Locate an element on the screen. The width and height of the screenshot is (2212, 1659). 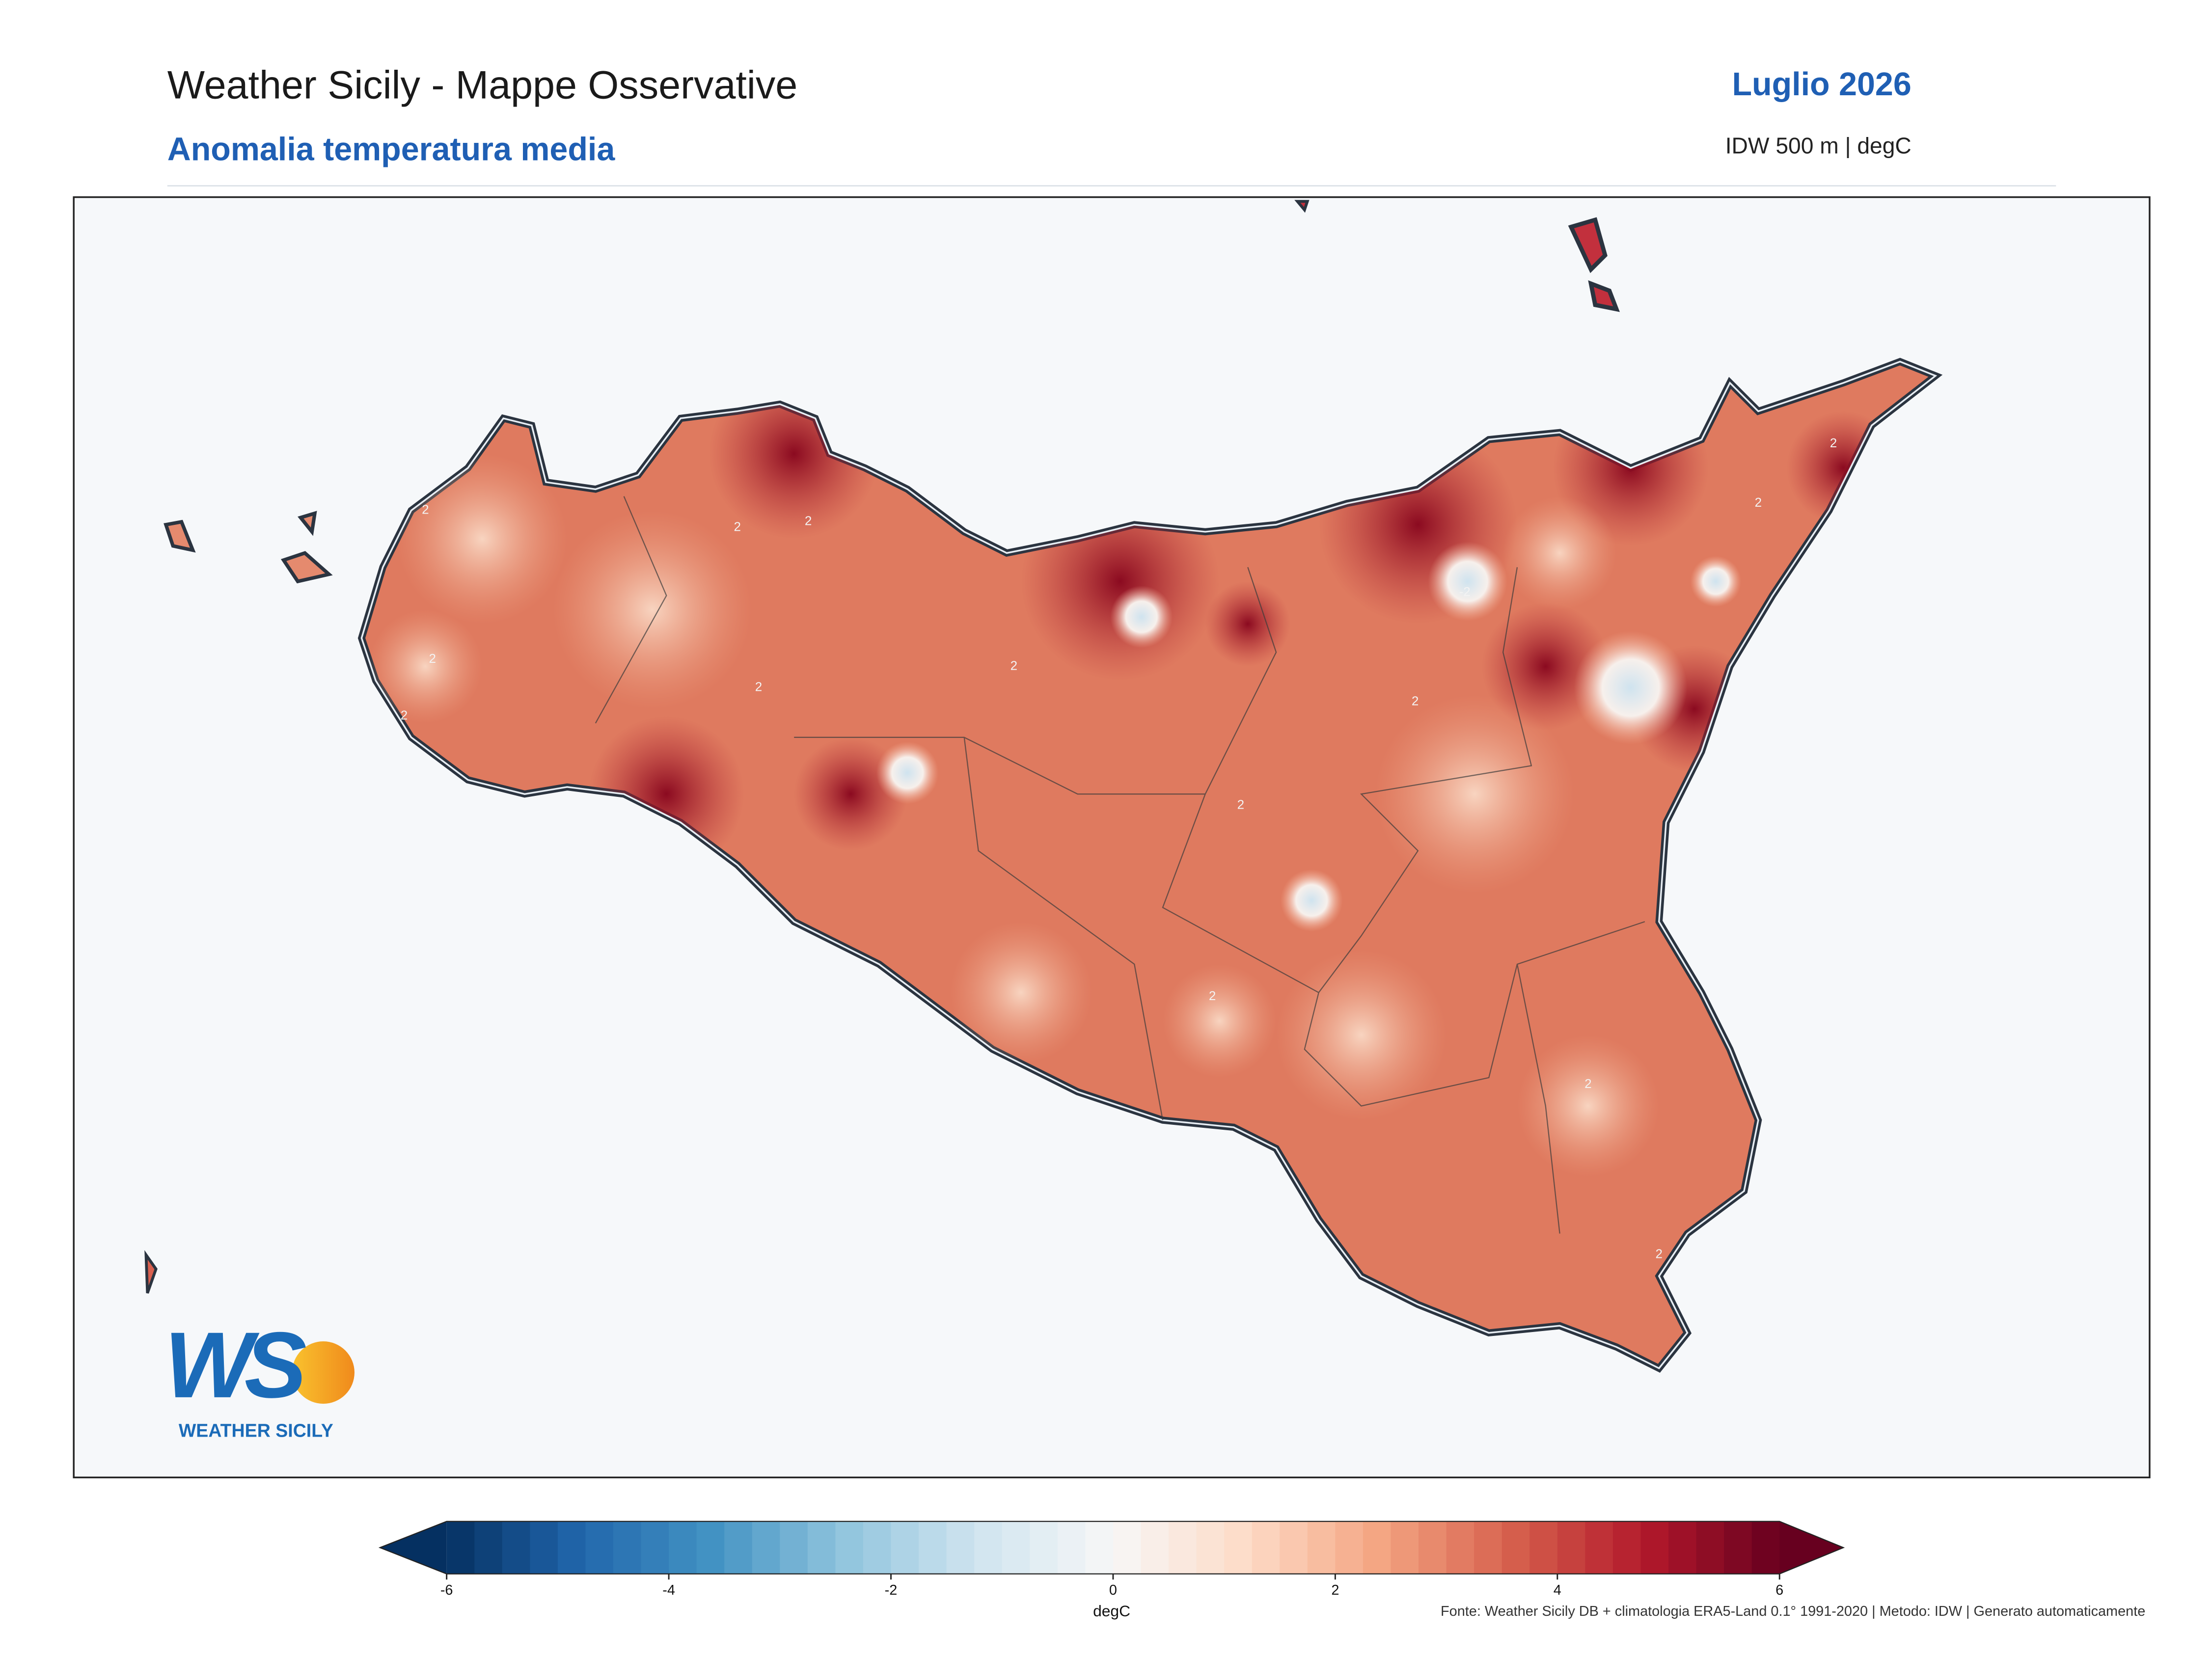
colorbar-tick-label: -2 is located at coordinates (891, 1590).